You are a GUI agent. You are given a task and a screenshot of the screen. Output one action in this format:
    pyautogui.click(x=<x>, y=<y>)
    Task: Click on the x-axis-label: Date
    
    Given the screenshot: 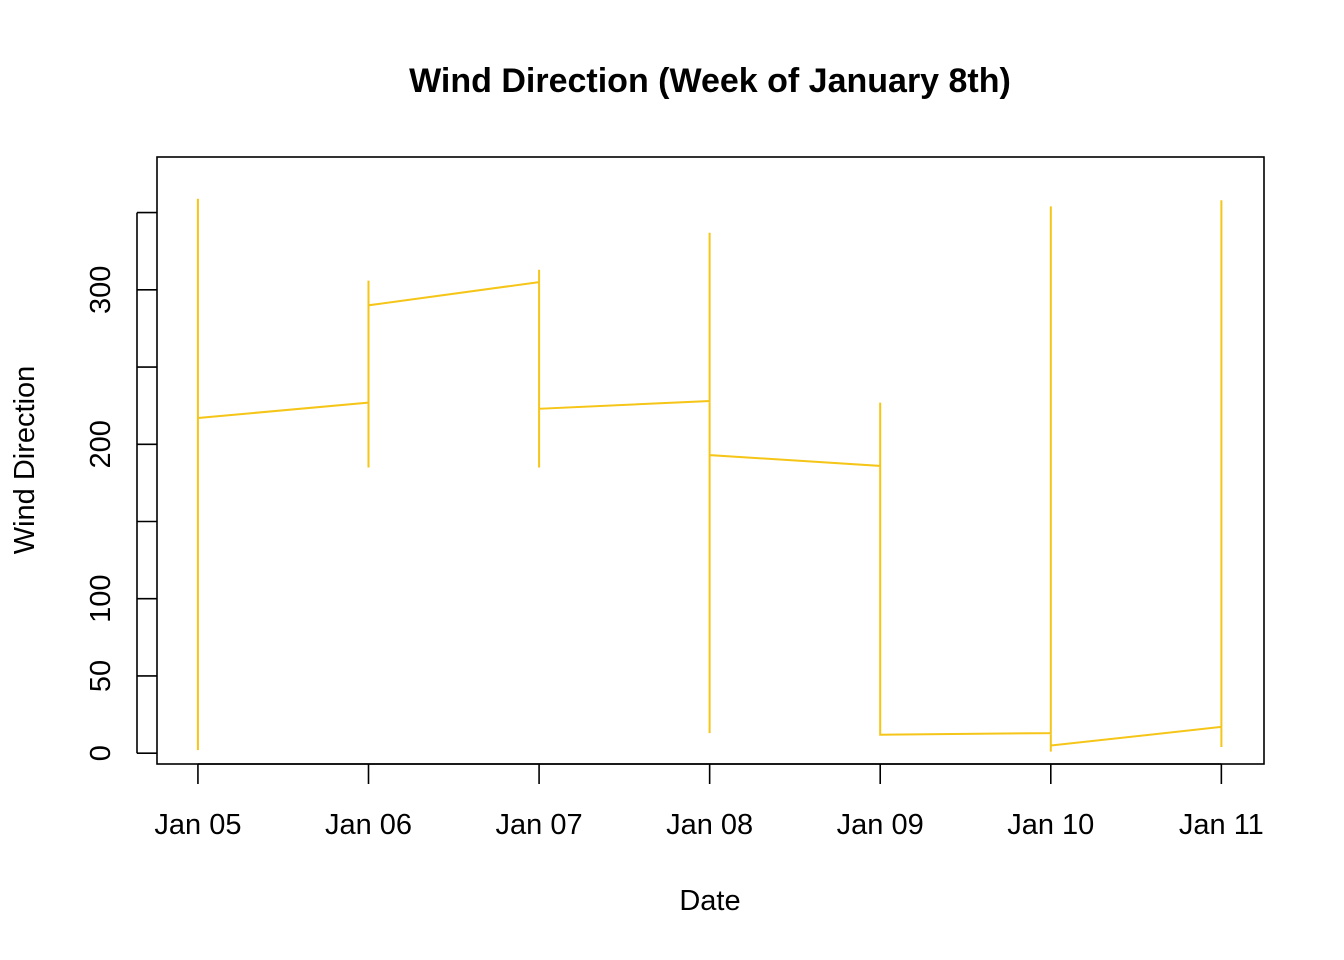 What is the action you would take?
    pyautogui.click(x=709, y=901)
    